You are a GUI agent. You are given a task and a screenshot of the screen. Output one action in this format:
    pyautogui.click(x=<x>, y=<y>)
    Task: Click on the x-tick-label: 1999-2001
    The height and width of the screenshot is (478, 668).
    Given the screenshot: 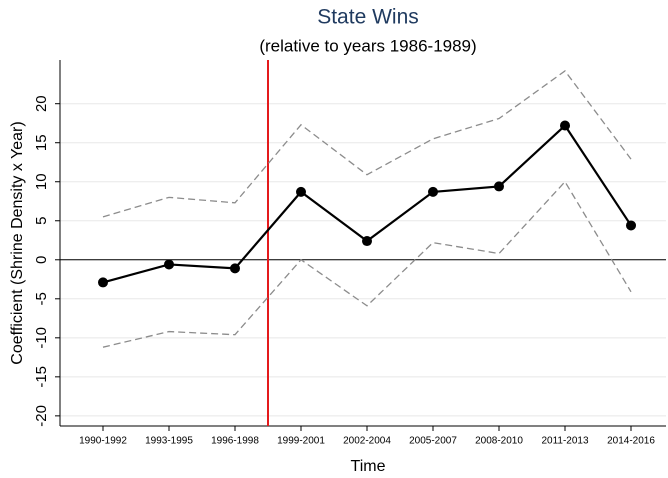 What is the action you would take?
    pyautogui.click(x=301, y=441)
    